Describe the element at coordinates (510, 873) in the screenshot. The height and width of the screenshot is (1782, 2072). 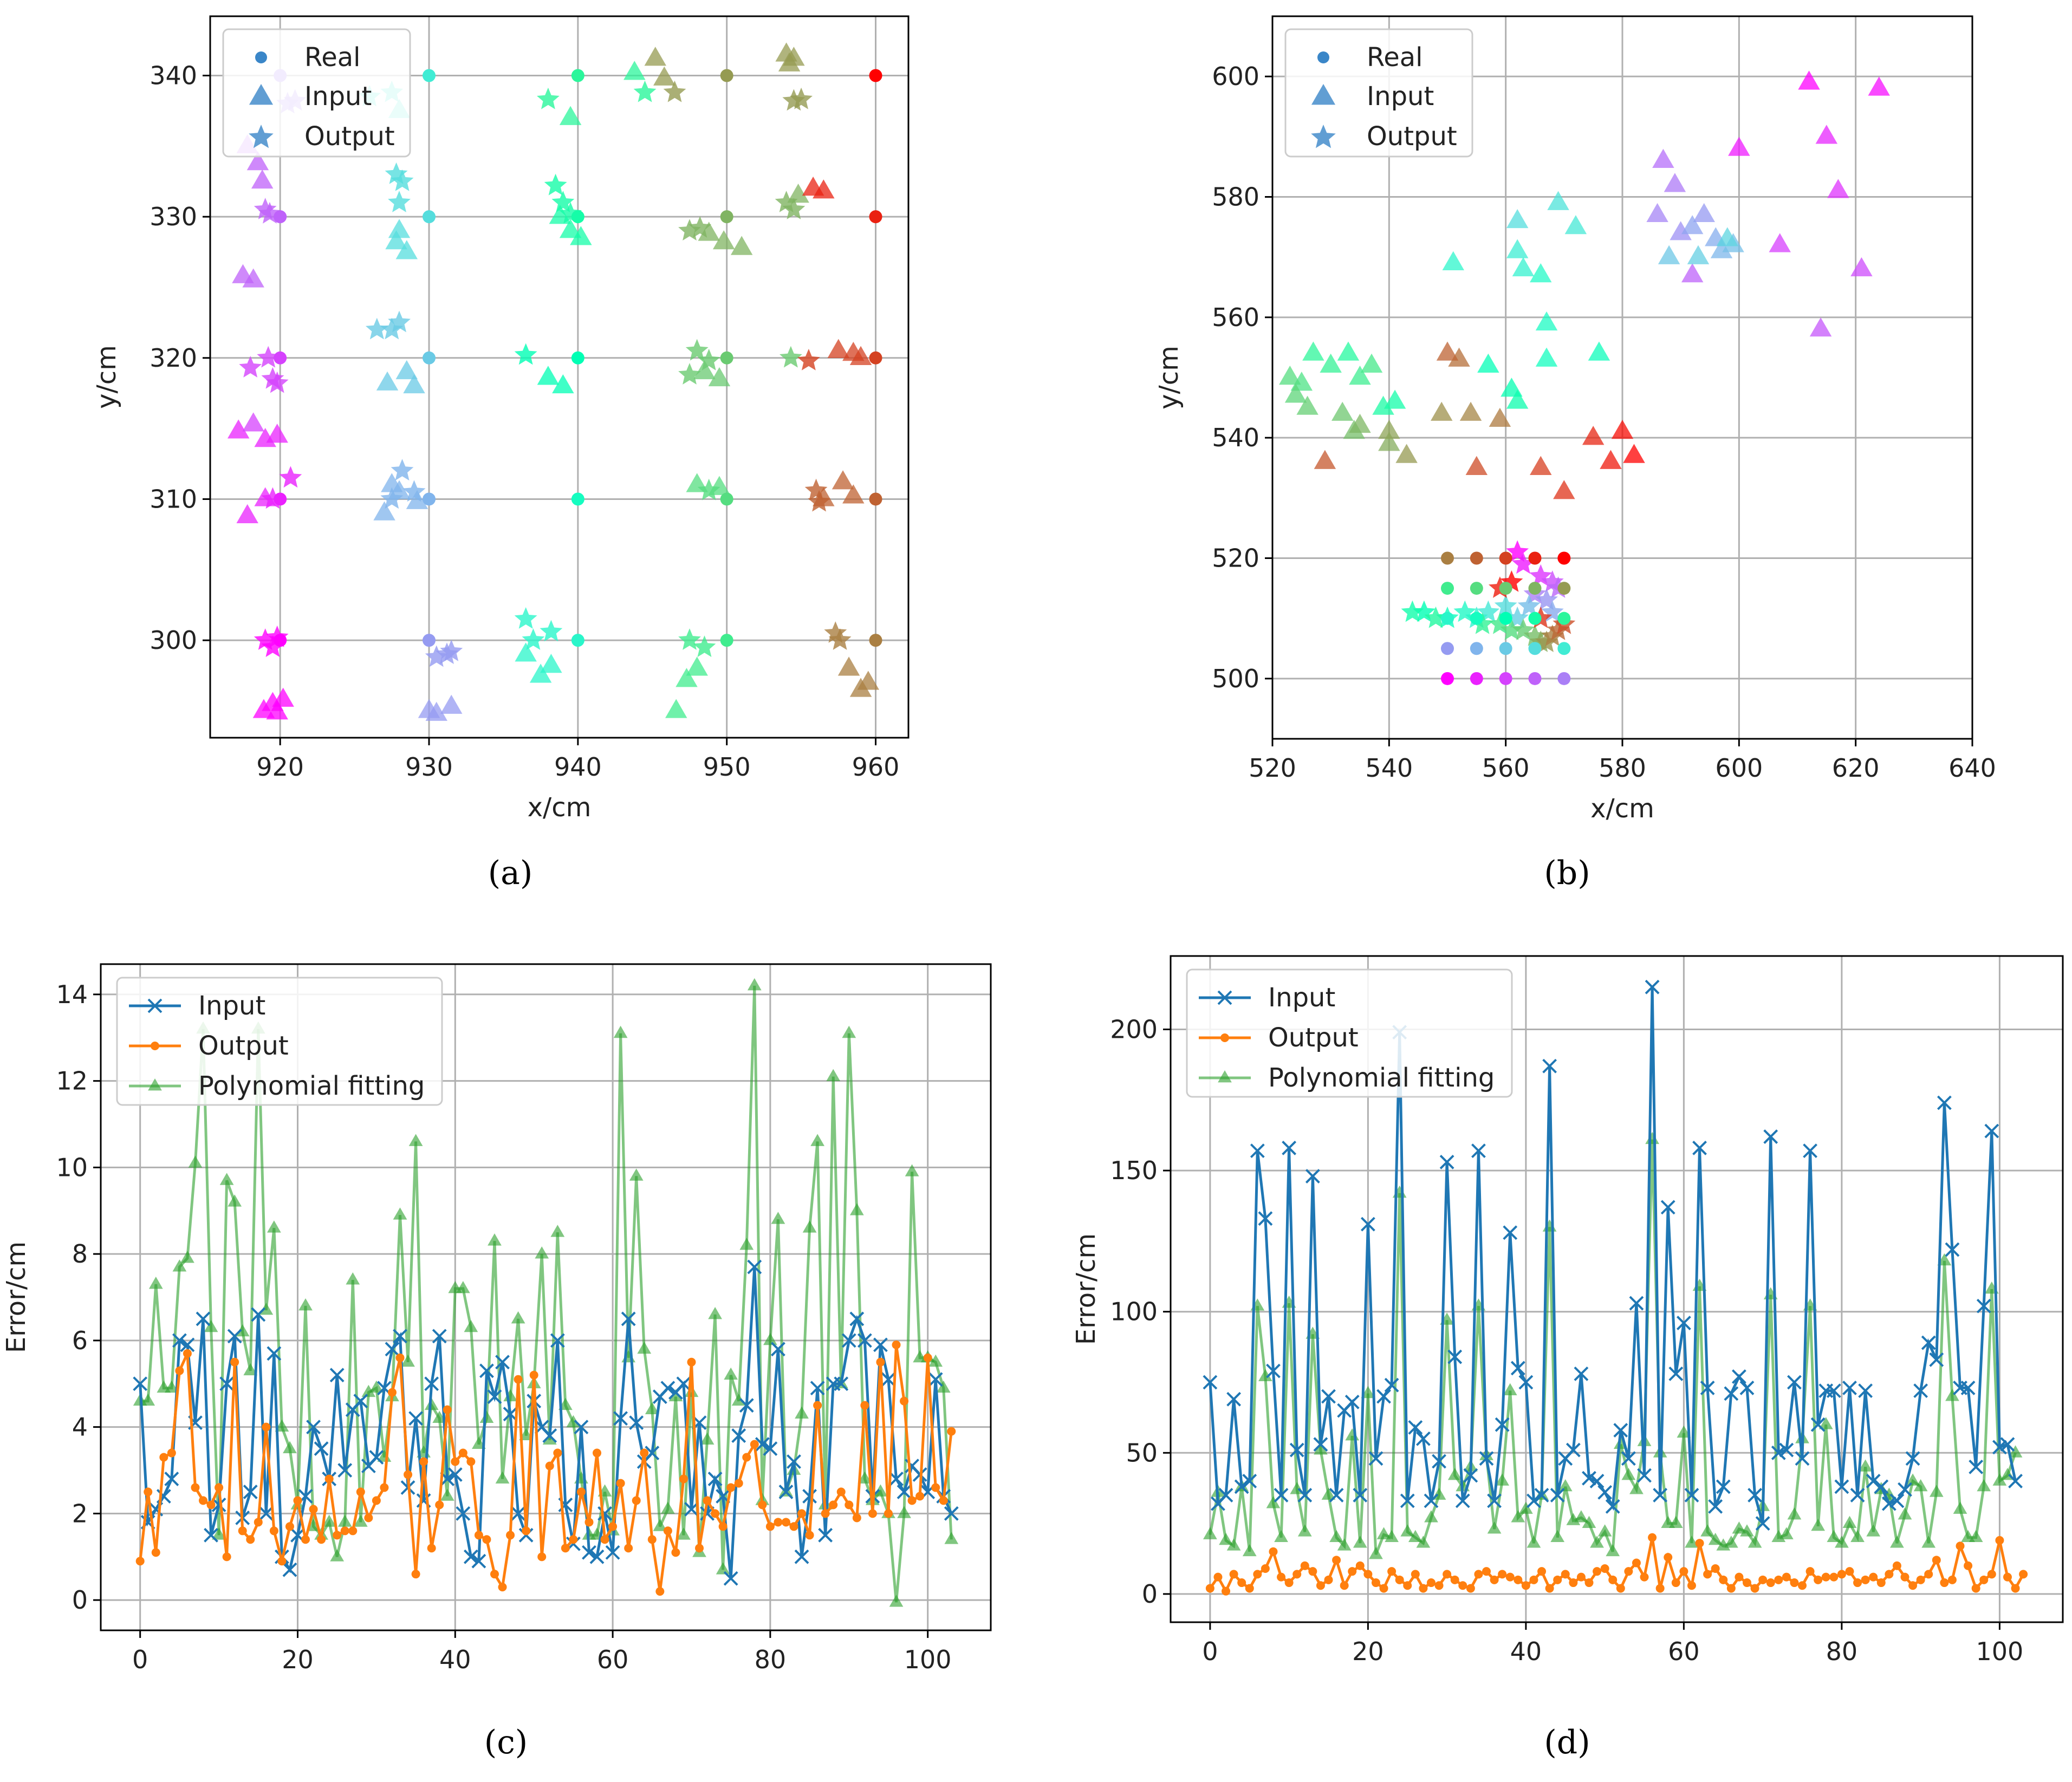
I see `panel-label: (a)` at that location.